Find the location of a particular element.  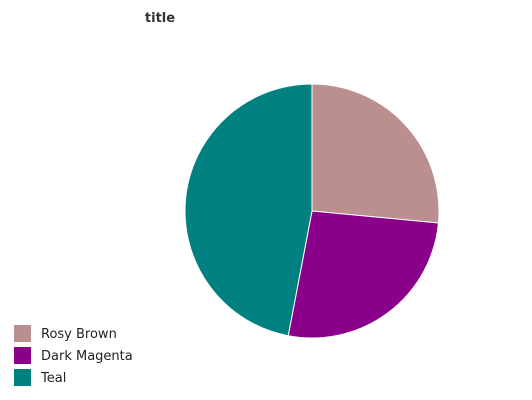

pie-slice-dark-magenta is located at coordinates (363, 274).